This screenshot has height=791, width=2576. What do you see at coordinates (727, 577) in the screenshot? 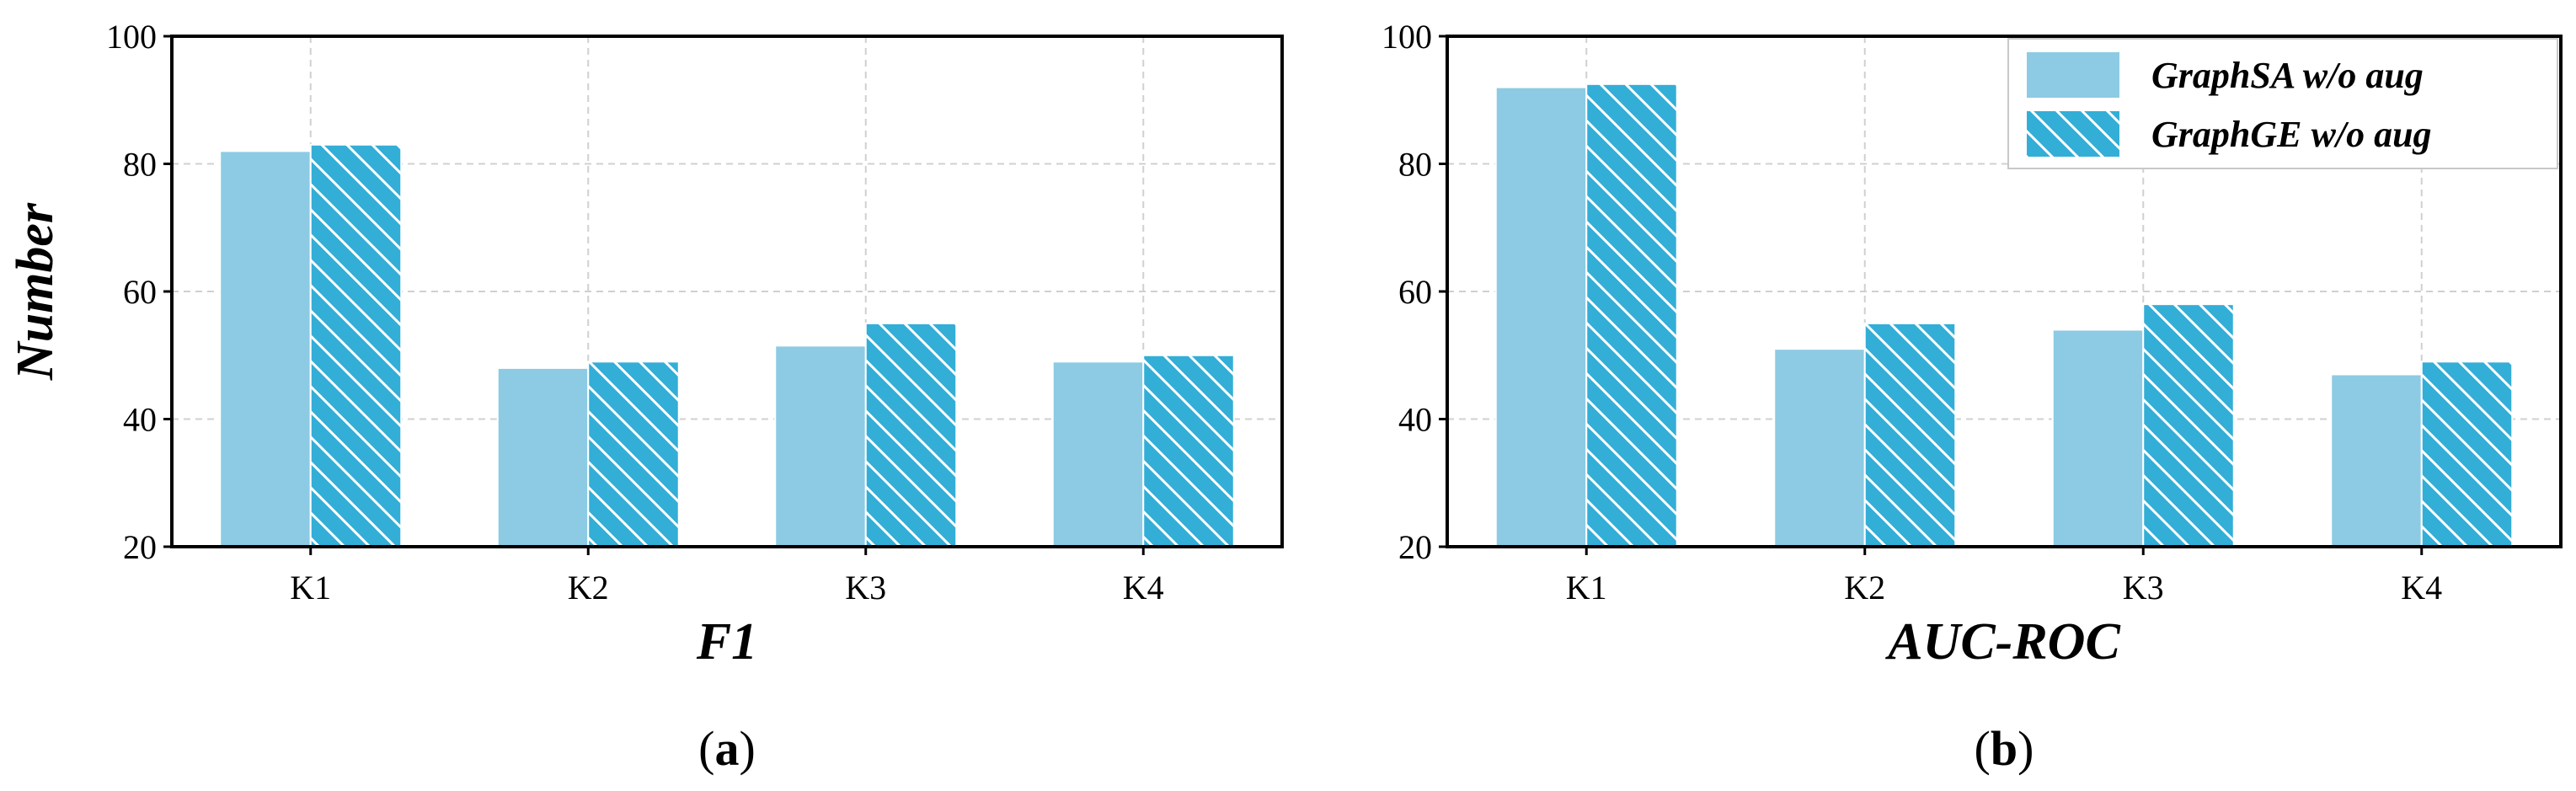
I see `x-ticks-a: K1 K2 K3 K4` at bounding box center [727, 577].